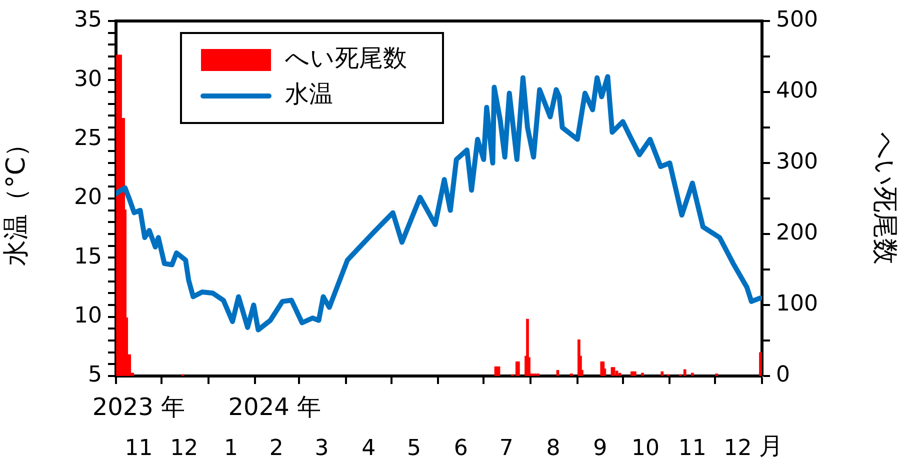 The width and height of the screenshot is (901, 466). Describe the element at coordinates (309, 94) in the screenshot. I see `legend-label: 水温` at that location.